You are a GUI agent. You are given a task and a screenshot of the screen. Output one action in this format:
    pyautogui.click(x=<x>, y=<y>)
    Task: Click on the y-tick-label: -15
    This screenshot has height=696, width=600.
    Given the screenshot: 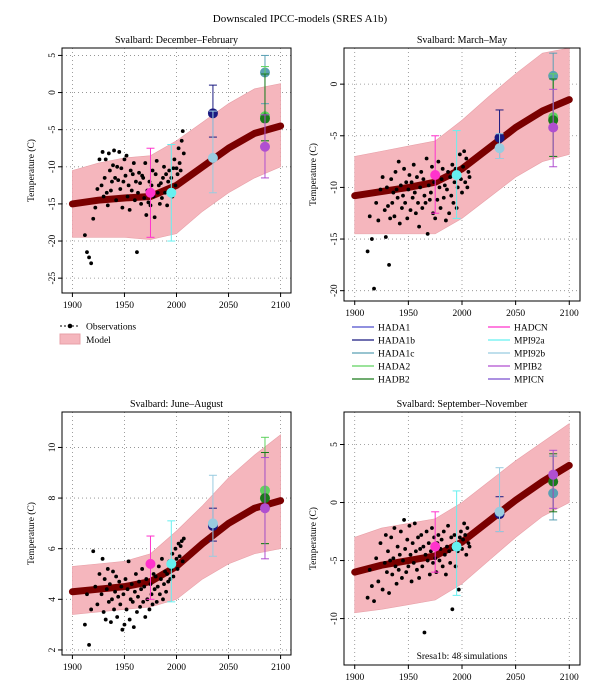 What is the action you would take?
    pyautogui.click(x=335, y=238)
    